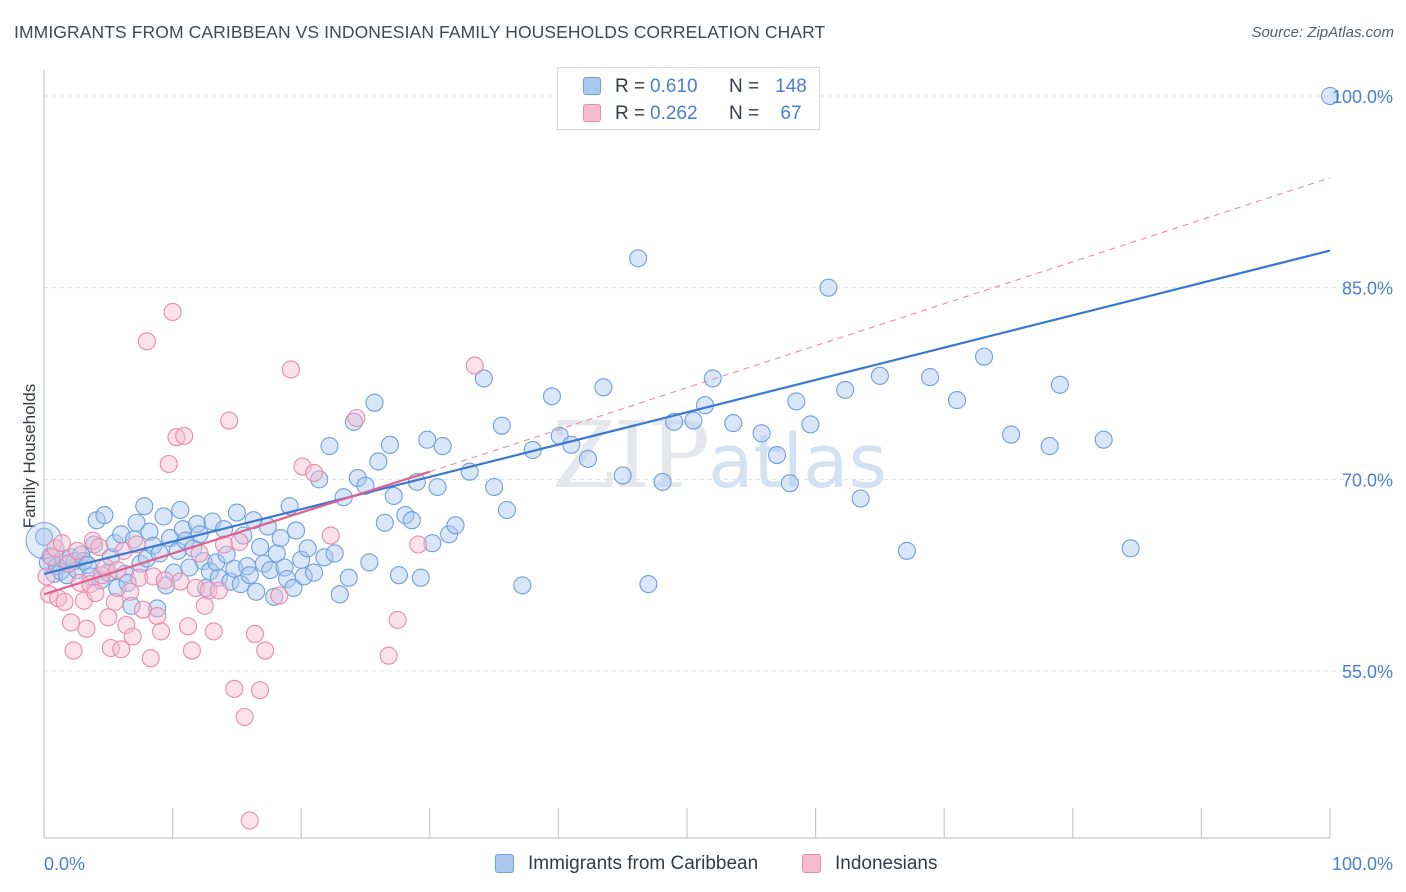 The image size is (1406, 892). I want to click on legend-r-label: R =, so click(630, 86).